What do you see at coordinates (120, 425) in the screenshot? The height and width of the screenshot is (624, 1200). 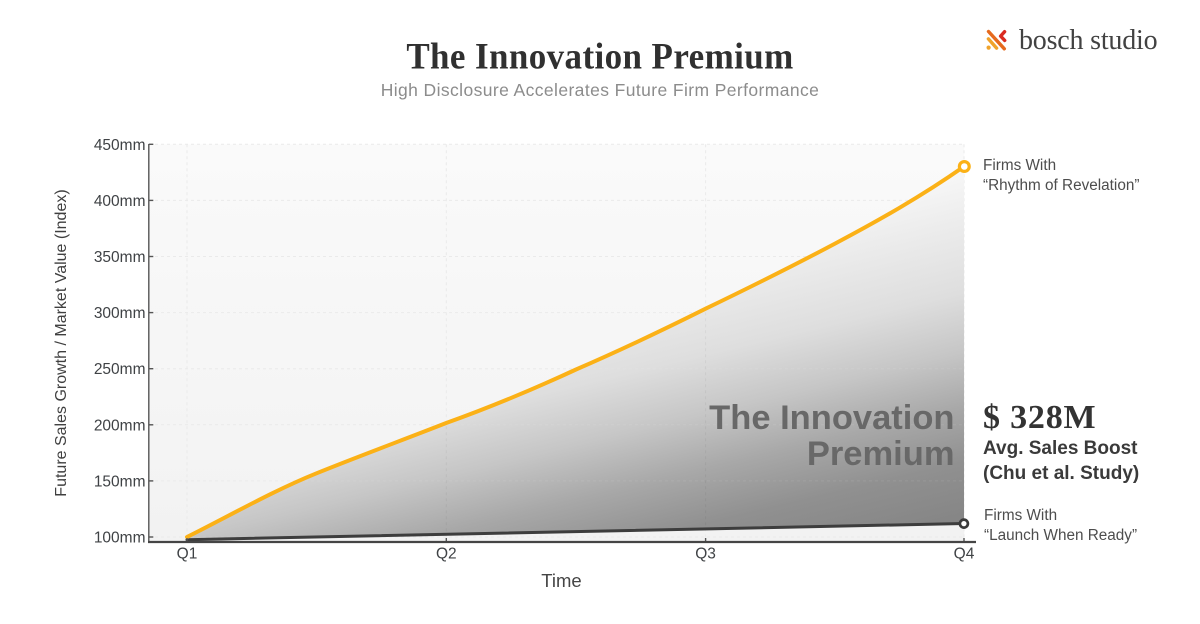 I see `svg-text: 200mm` at bounding box center [120, 425].